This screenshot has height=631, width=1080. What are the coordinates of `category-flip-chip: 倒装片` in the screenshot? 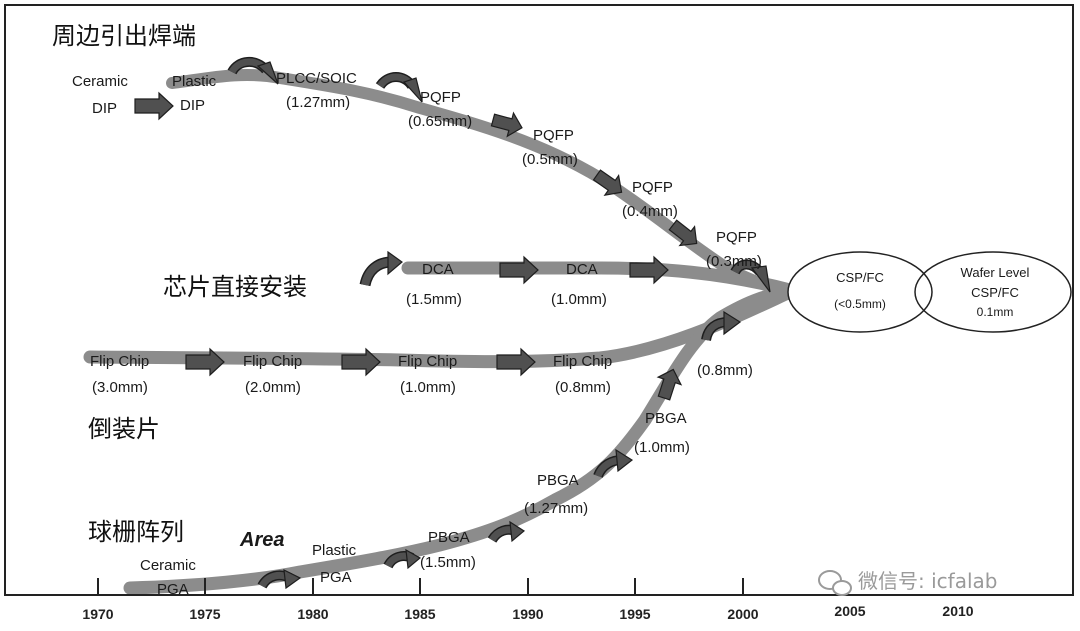 It's located at (124, 429).